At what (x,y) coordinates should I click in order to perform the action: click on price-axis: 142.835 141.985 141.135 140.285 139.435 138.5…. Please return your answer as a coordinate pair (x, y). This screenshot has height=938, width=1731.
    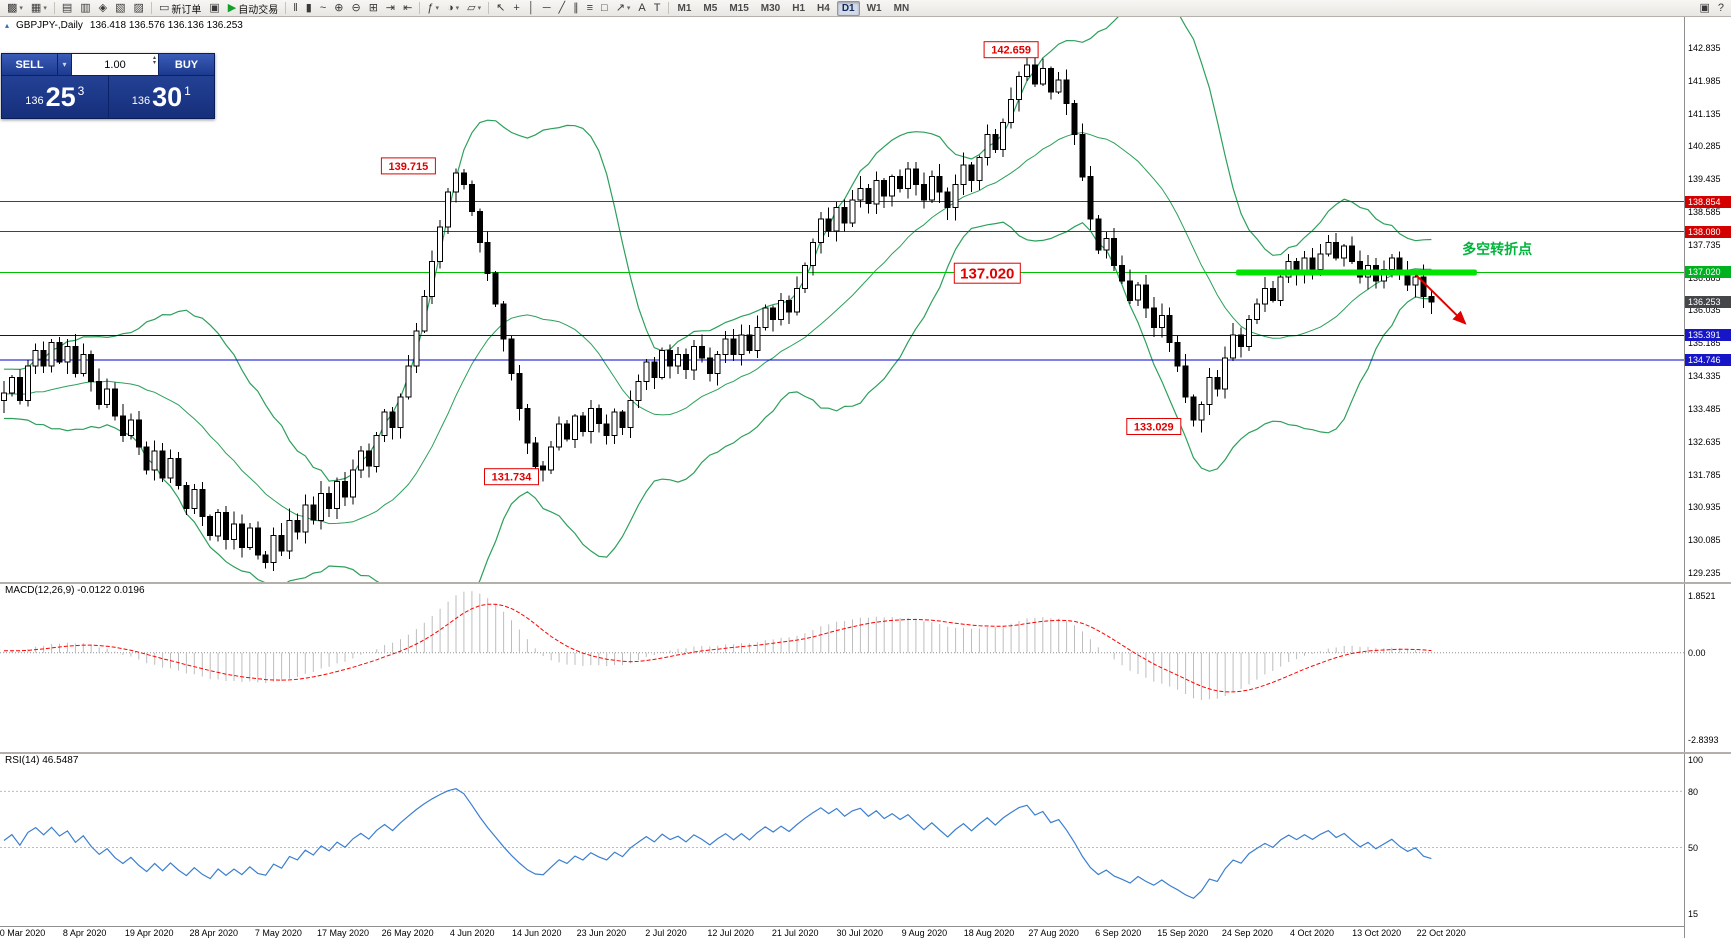
    Looking at the image, I should click on (1707, 477).